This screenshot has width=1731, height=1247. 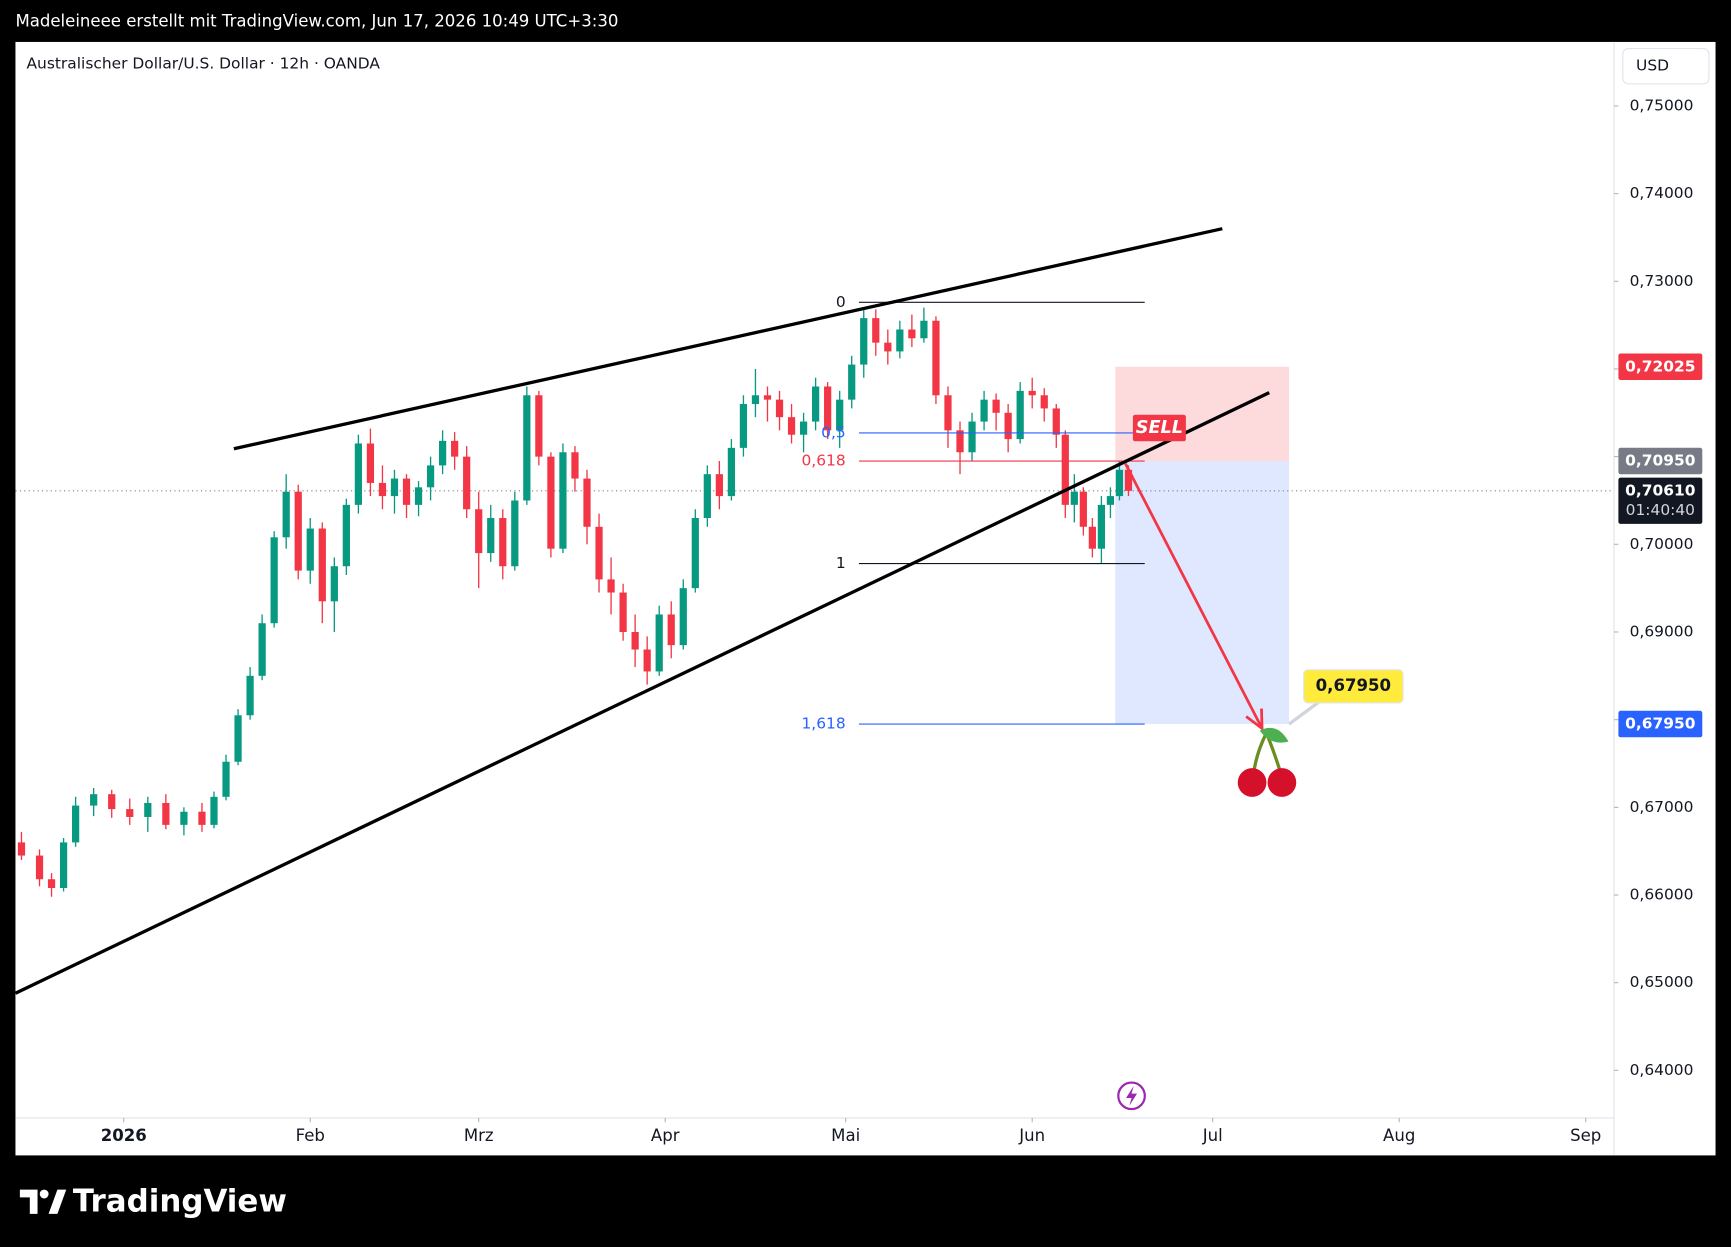 What do you see at coordinates (1212, 1135) in the screenshot?
I see `x-tick-label: Jul` at bounding box center [1212, 1135].